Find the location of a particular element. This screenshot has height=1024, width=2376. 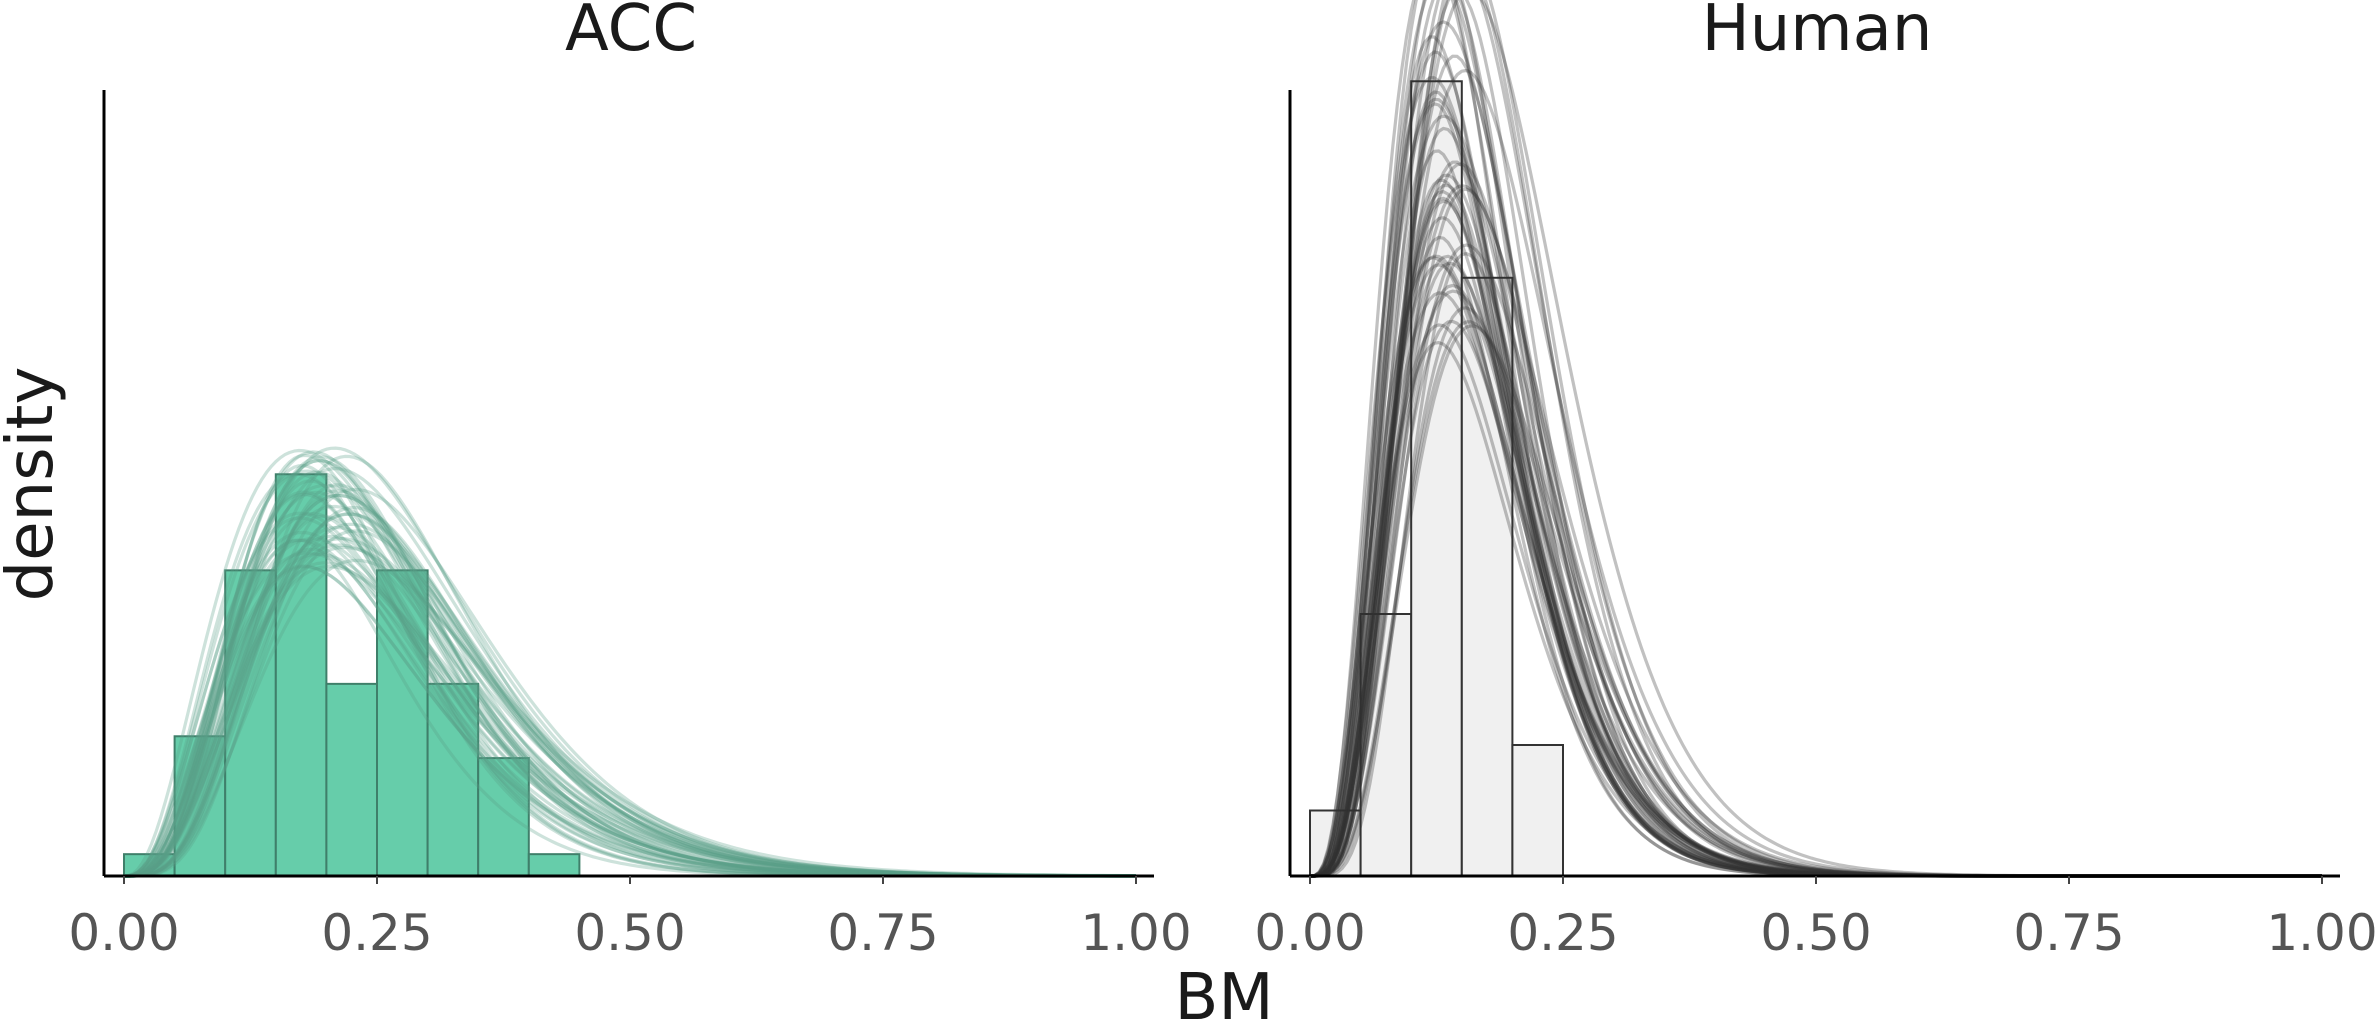

panel-title-acc: ACC is located at coordinates (631, 33).